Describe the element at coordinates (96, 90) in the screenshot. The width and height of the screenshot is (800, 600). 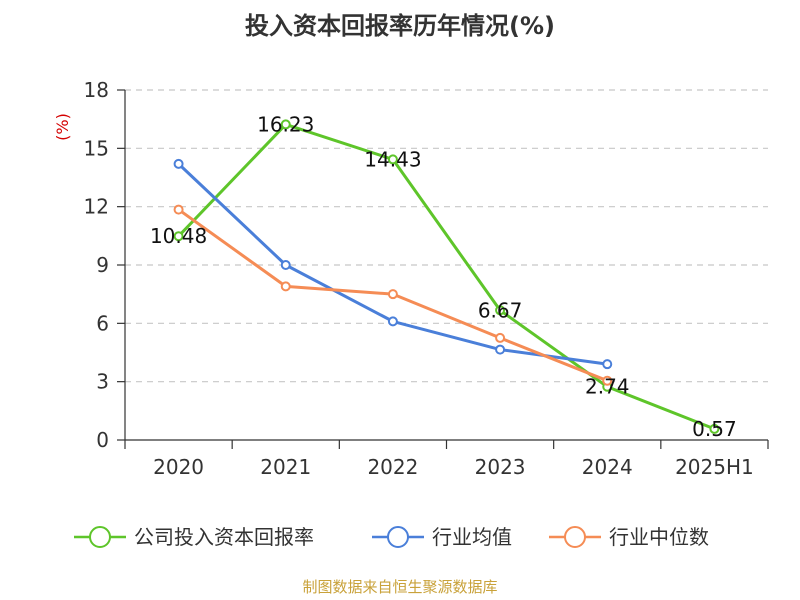
I see `y-tick-label: 18` at that location.